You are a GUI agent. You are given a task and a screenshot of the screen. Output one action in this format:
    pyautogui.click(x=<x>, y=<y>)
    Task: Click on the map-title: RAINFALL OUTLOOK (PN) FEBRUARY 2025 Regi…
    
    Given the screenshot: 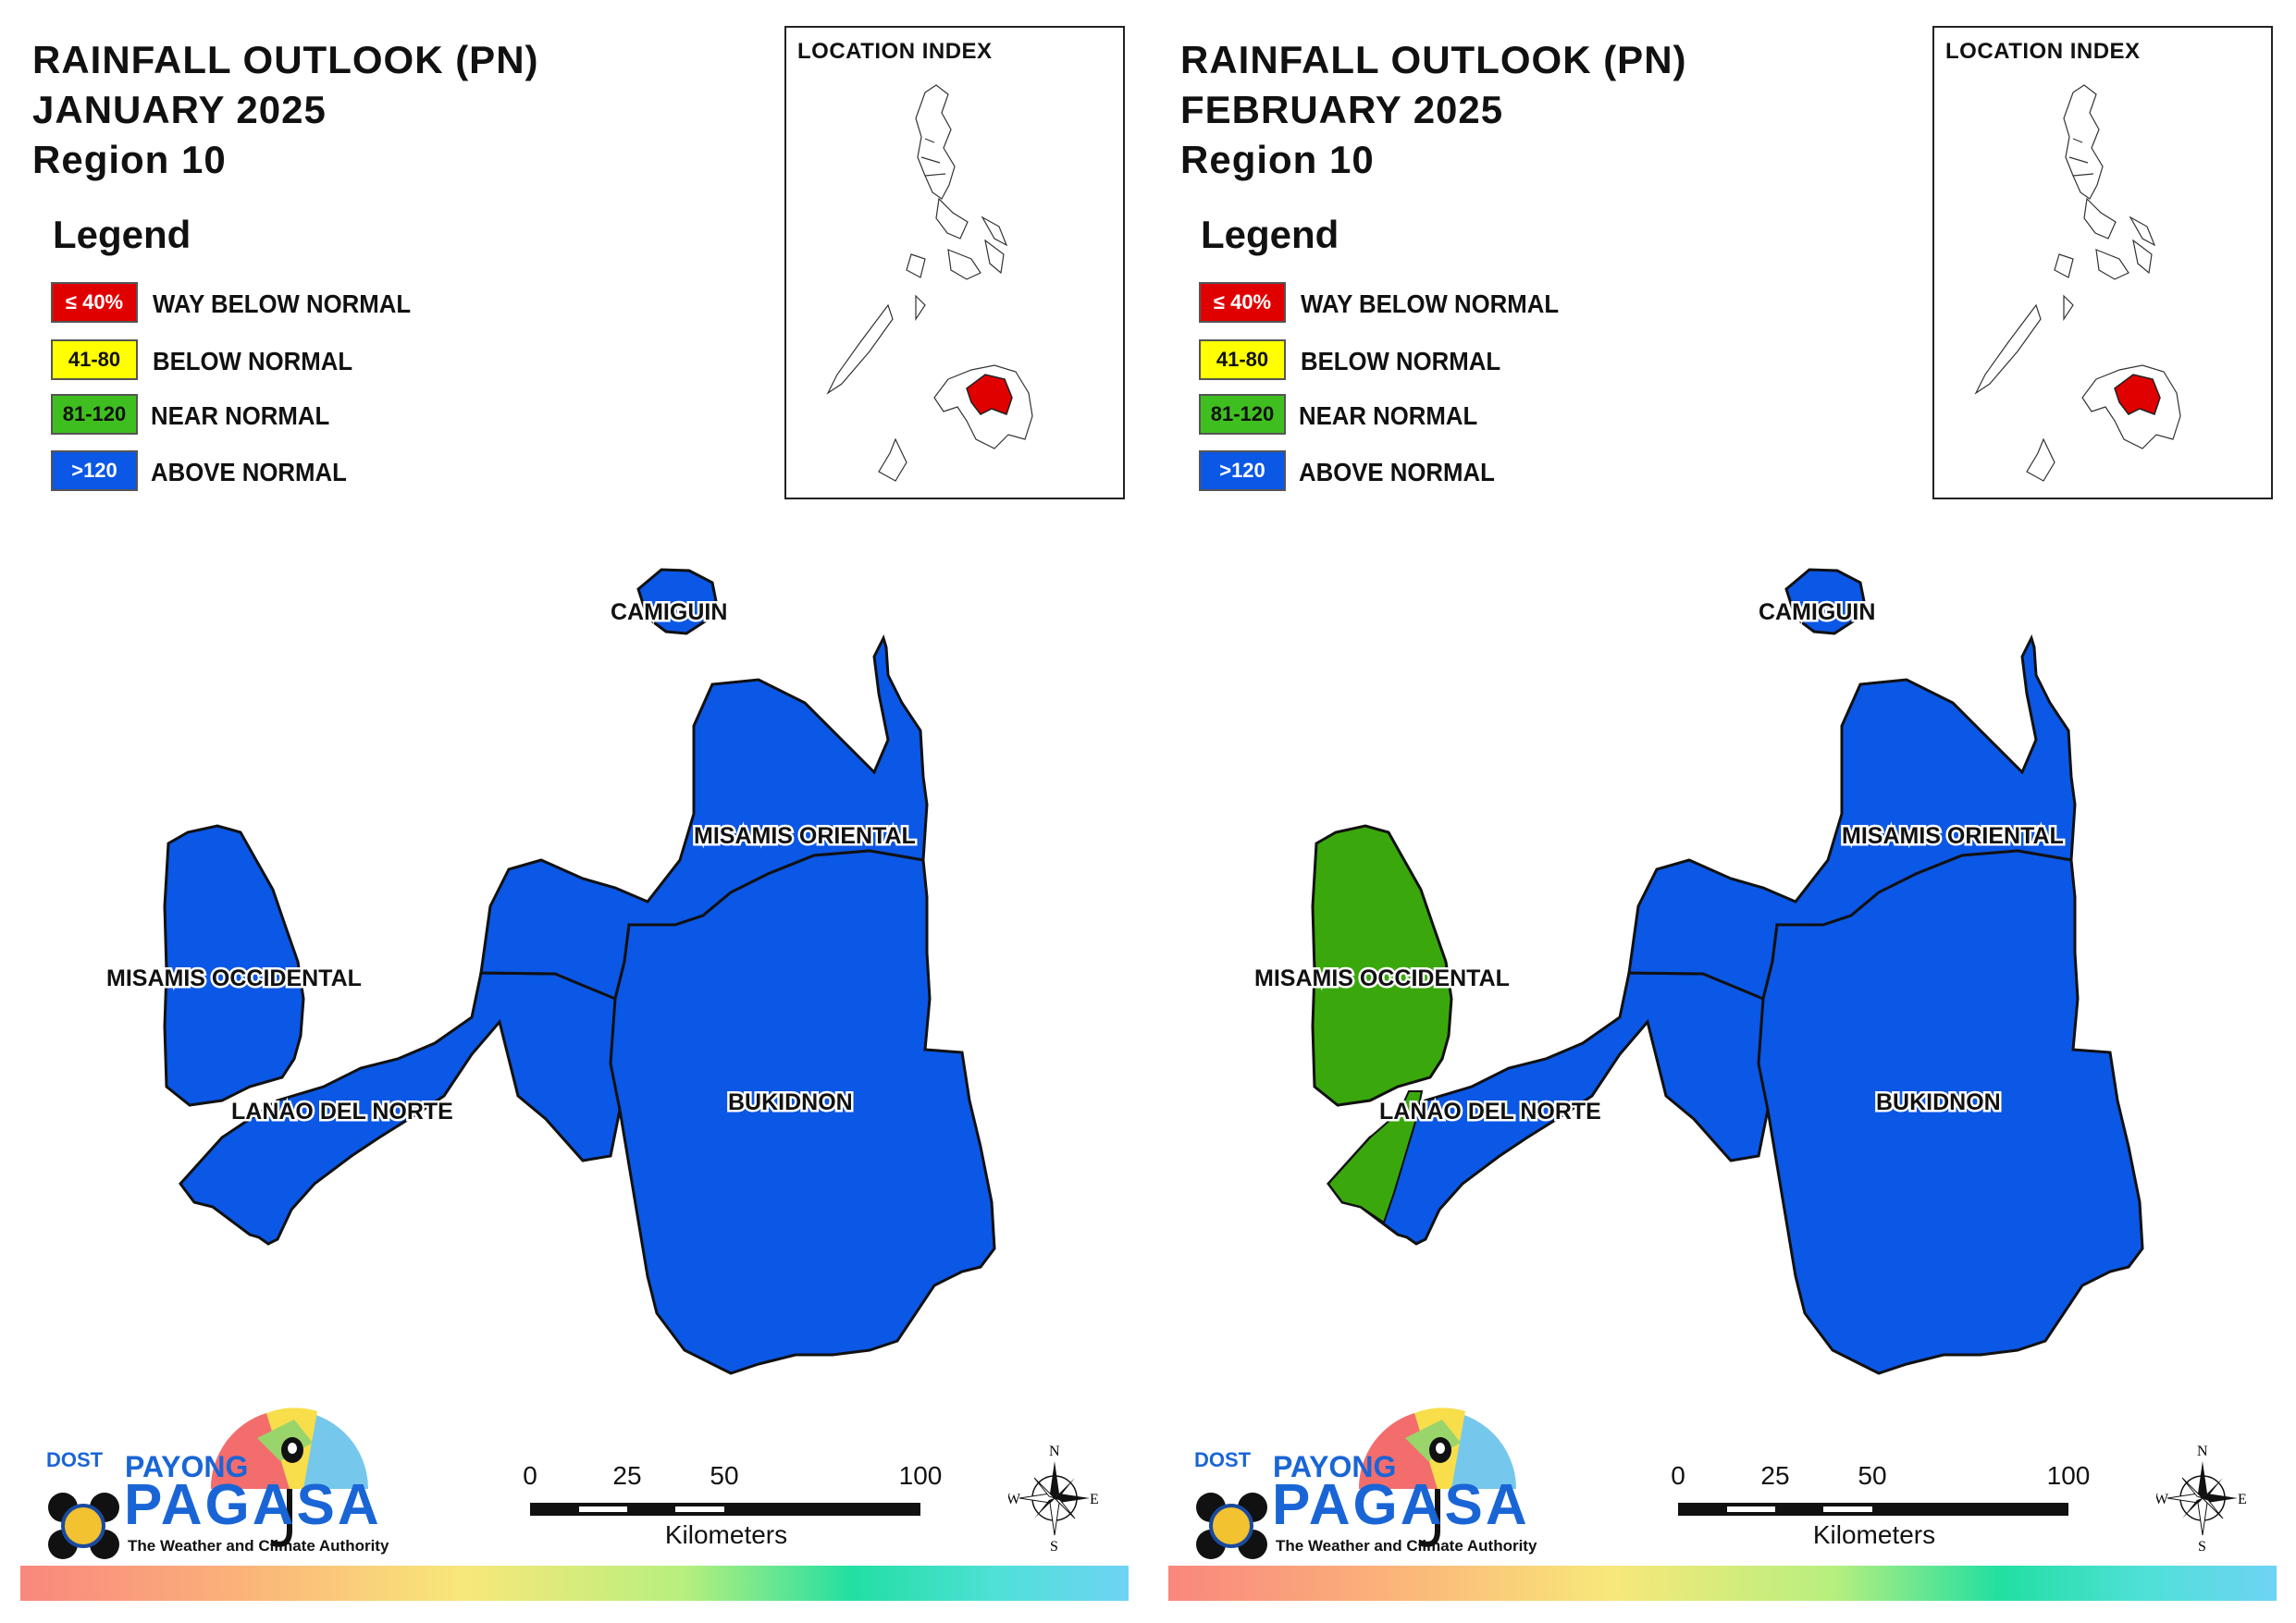 What is the action you would take?
    pyautogui.click(x=1433, y=110)
    